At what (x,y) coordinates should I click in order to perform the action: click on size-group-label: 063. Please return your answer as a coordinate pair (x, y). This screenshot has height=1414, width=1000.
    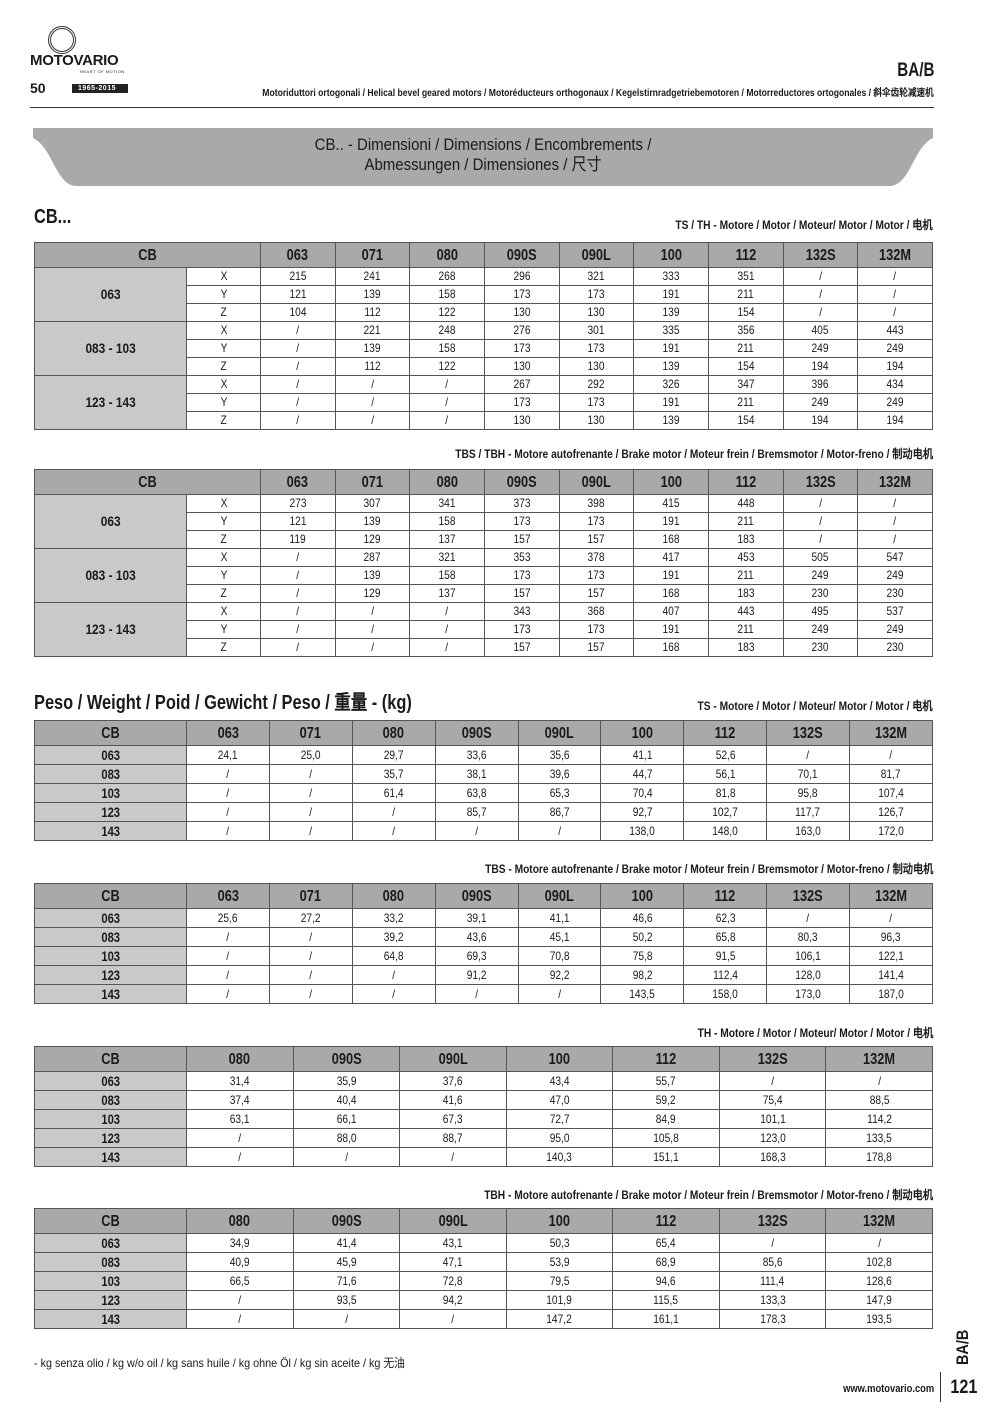
    Looking at the image, I should click on (110, 294).